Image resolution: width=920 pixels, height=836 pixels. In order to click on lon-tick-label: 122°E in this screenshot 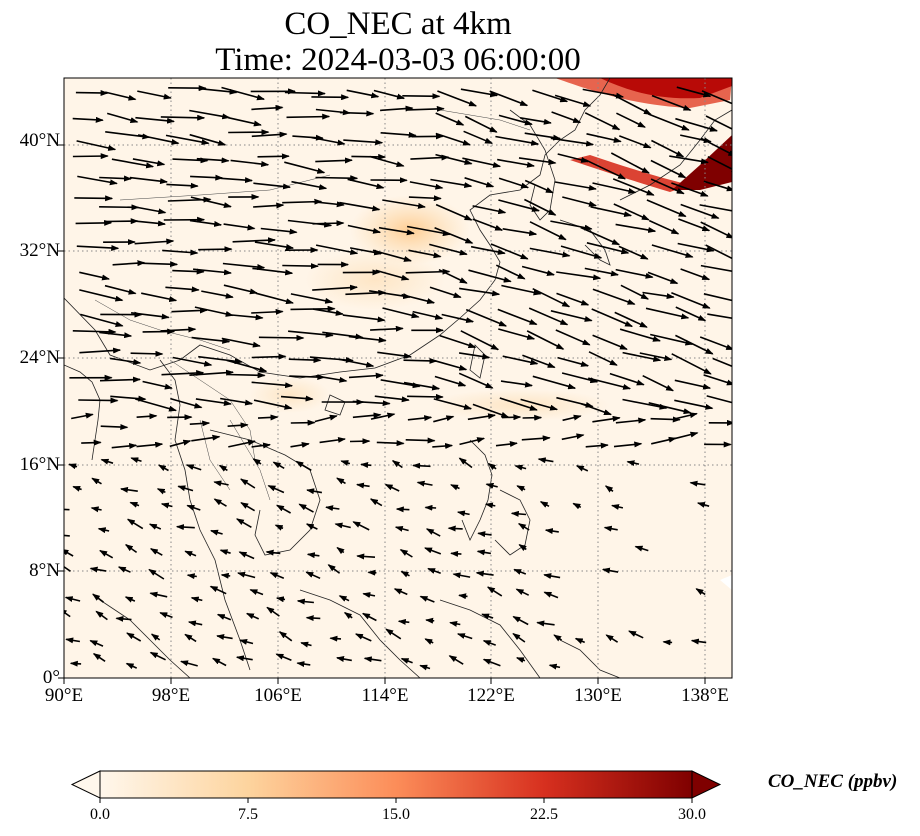, I will do `click(491, 695)`.